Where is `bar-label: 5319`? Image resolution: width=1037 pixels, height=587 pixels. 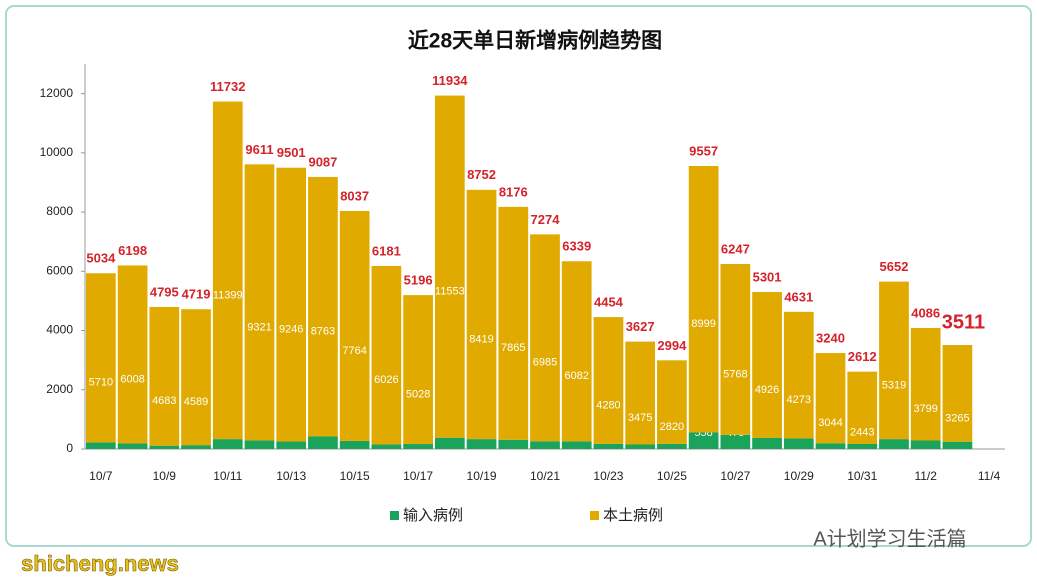
bar-label: 5319 is located at coordinates (894, 385).